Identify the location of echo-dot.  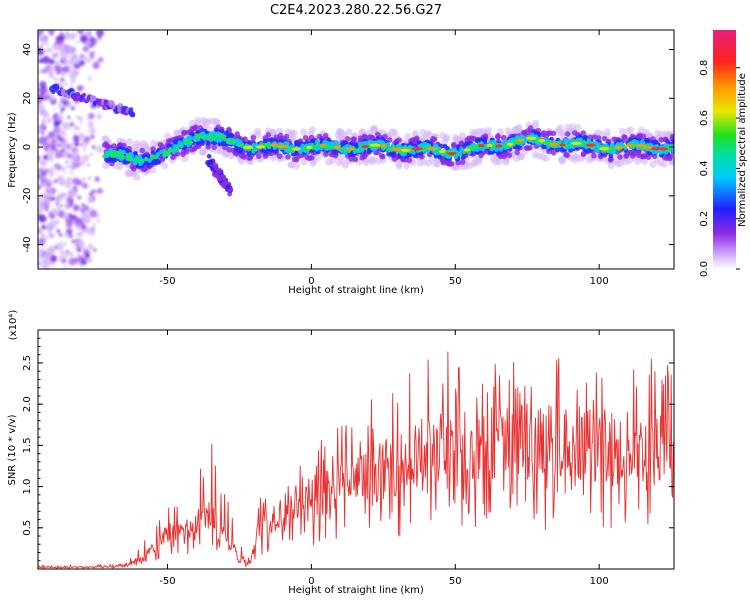
(53, 92).